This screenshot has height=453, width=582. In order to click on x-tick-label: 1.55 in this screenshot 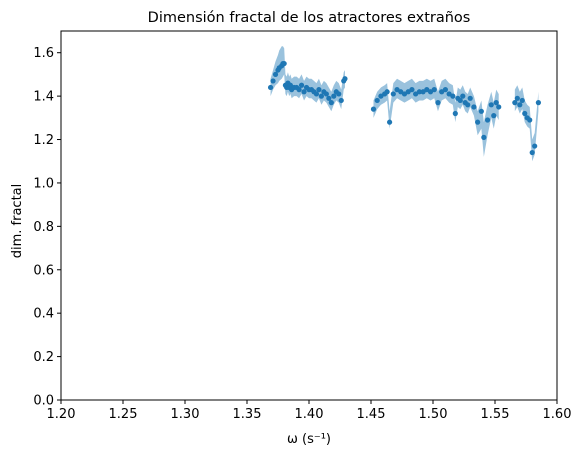, I will do `click(495, 414)`.